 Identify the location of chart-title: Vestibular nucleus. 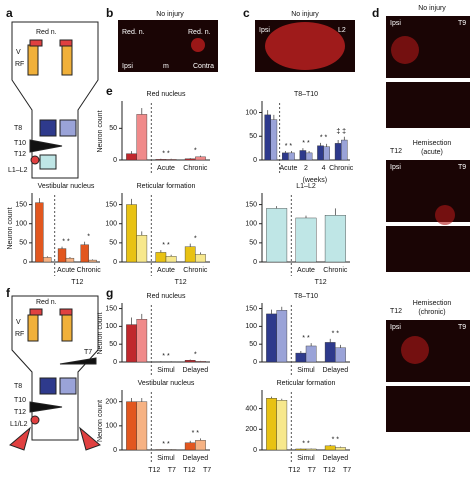
(66, 186).